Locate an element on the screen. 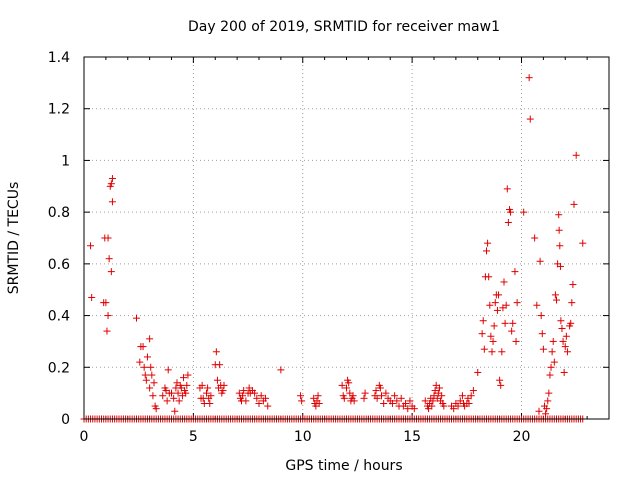 The image size is (640, 480). y-tick-label: 1.2 is located at coordinates (59, 110).